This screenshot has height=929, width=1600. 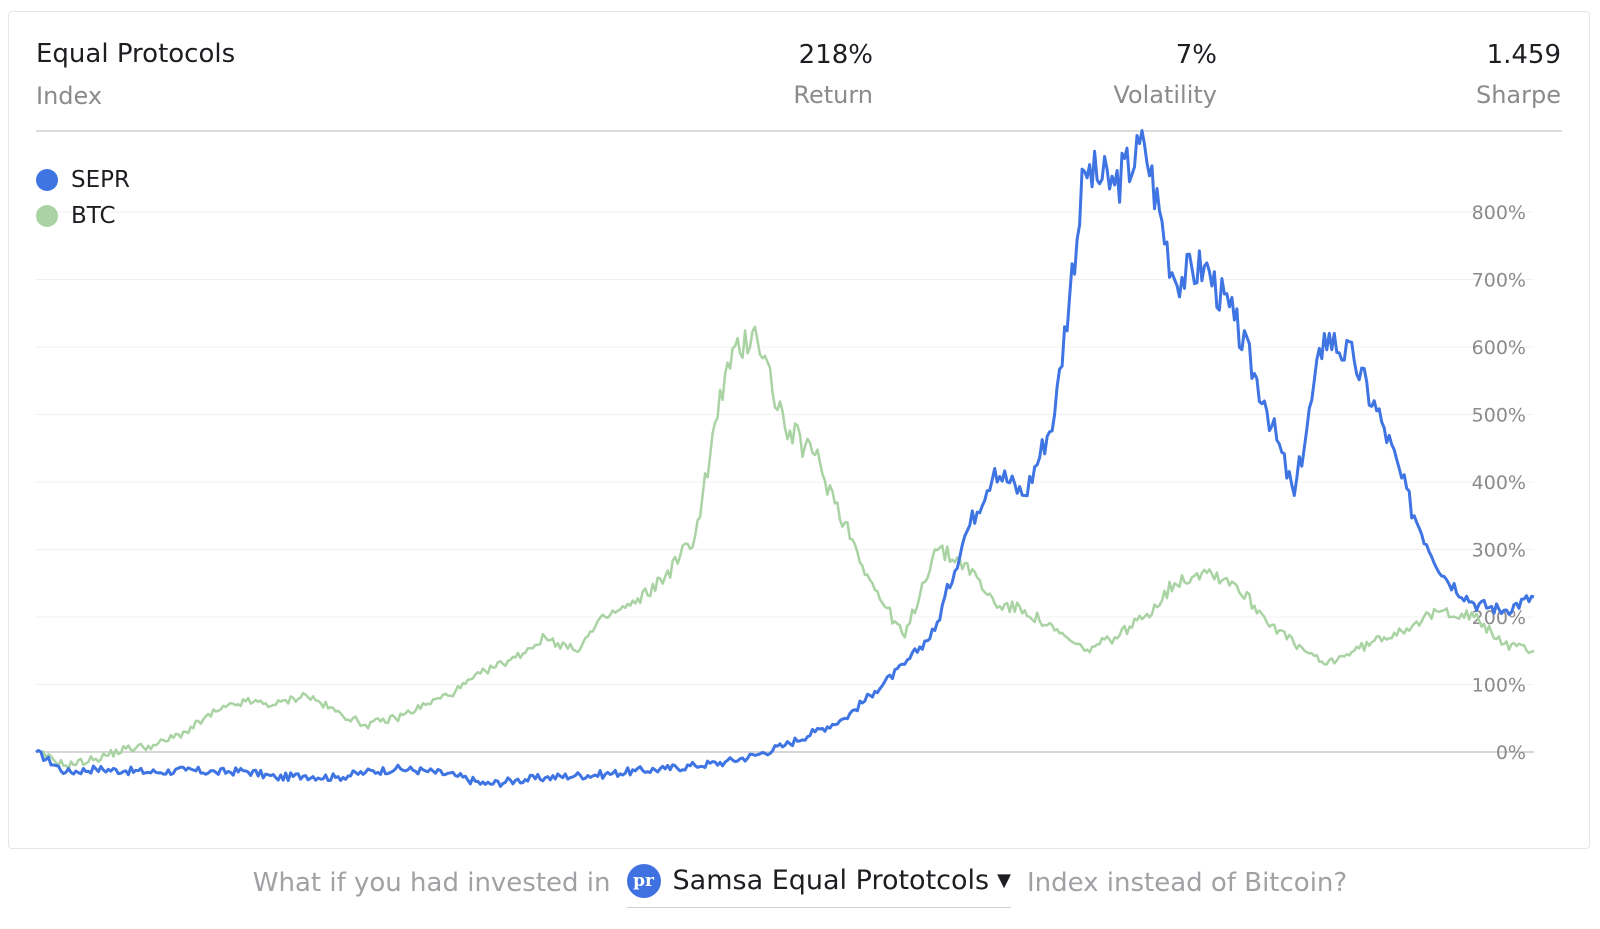 What do you see at coordinates (1523, 55) in the screenshot?
I see `sharpe-value: 1.459` at bounding box center [1523, 55].